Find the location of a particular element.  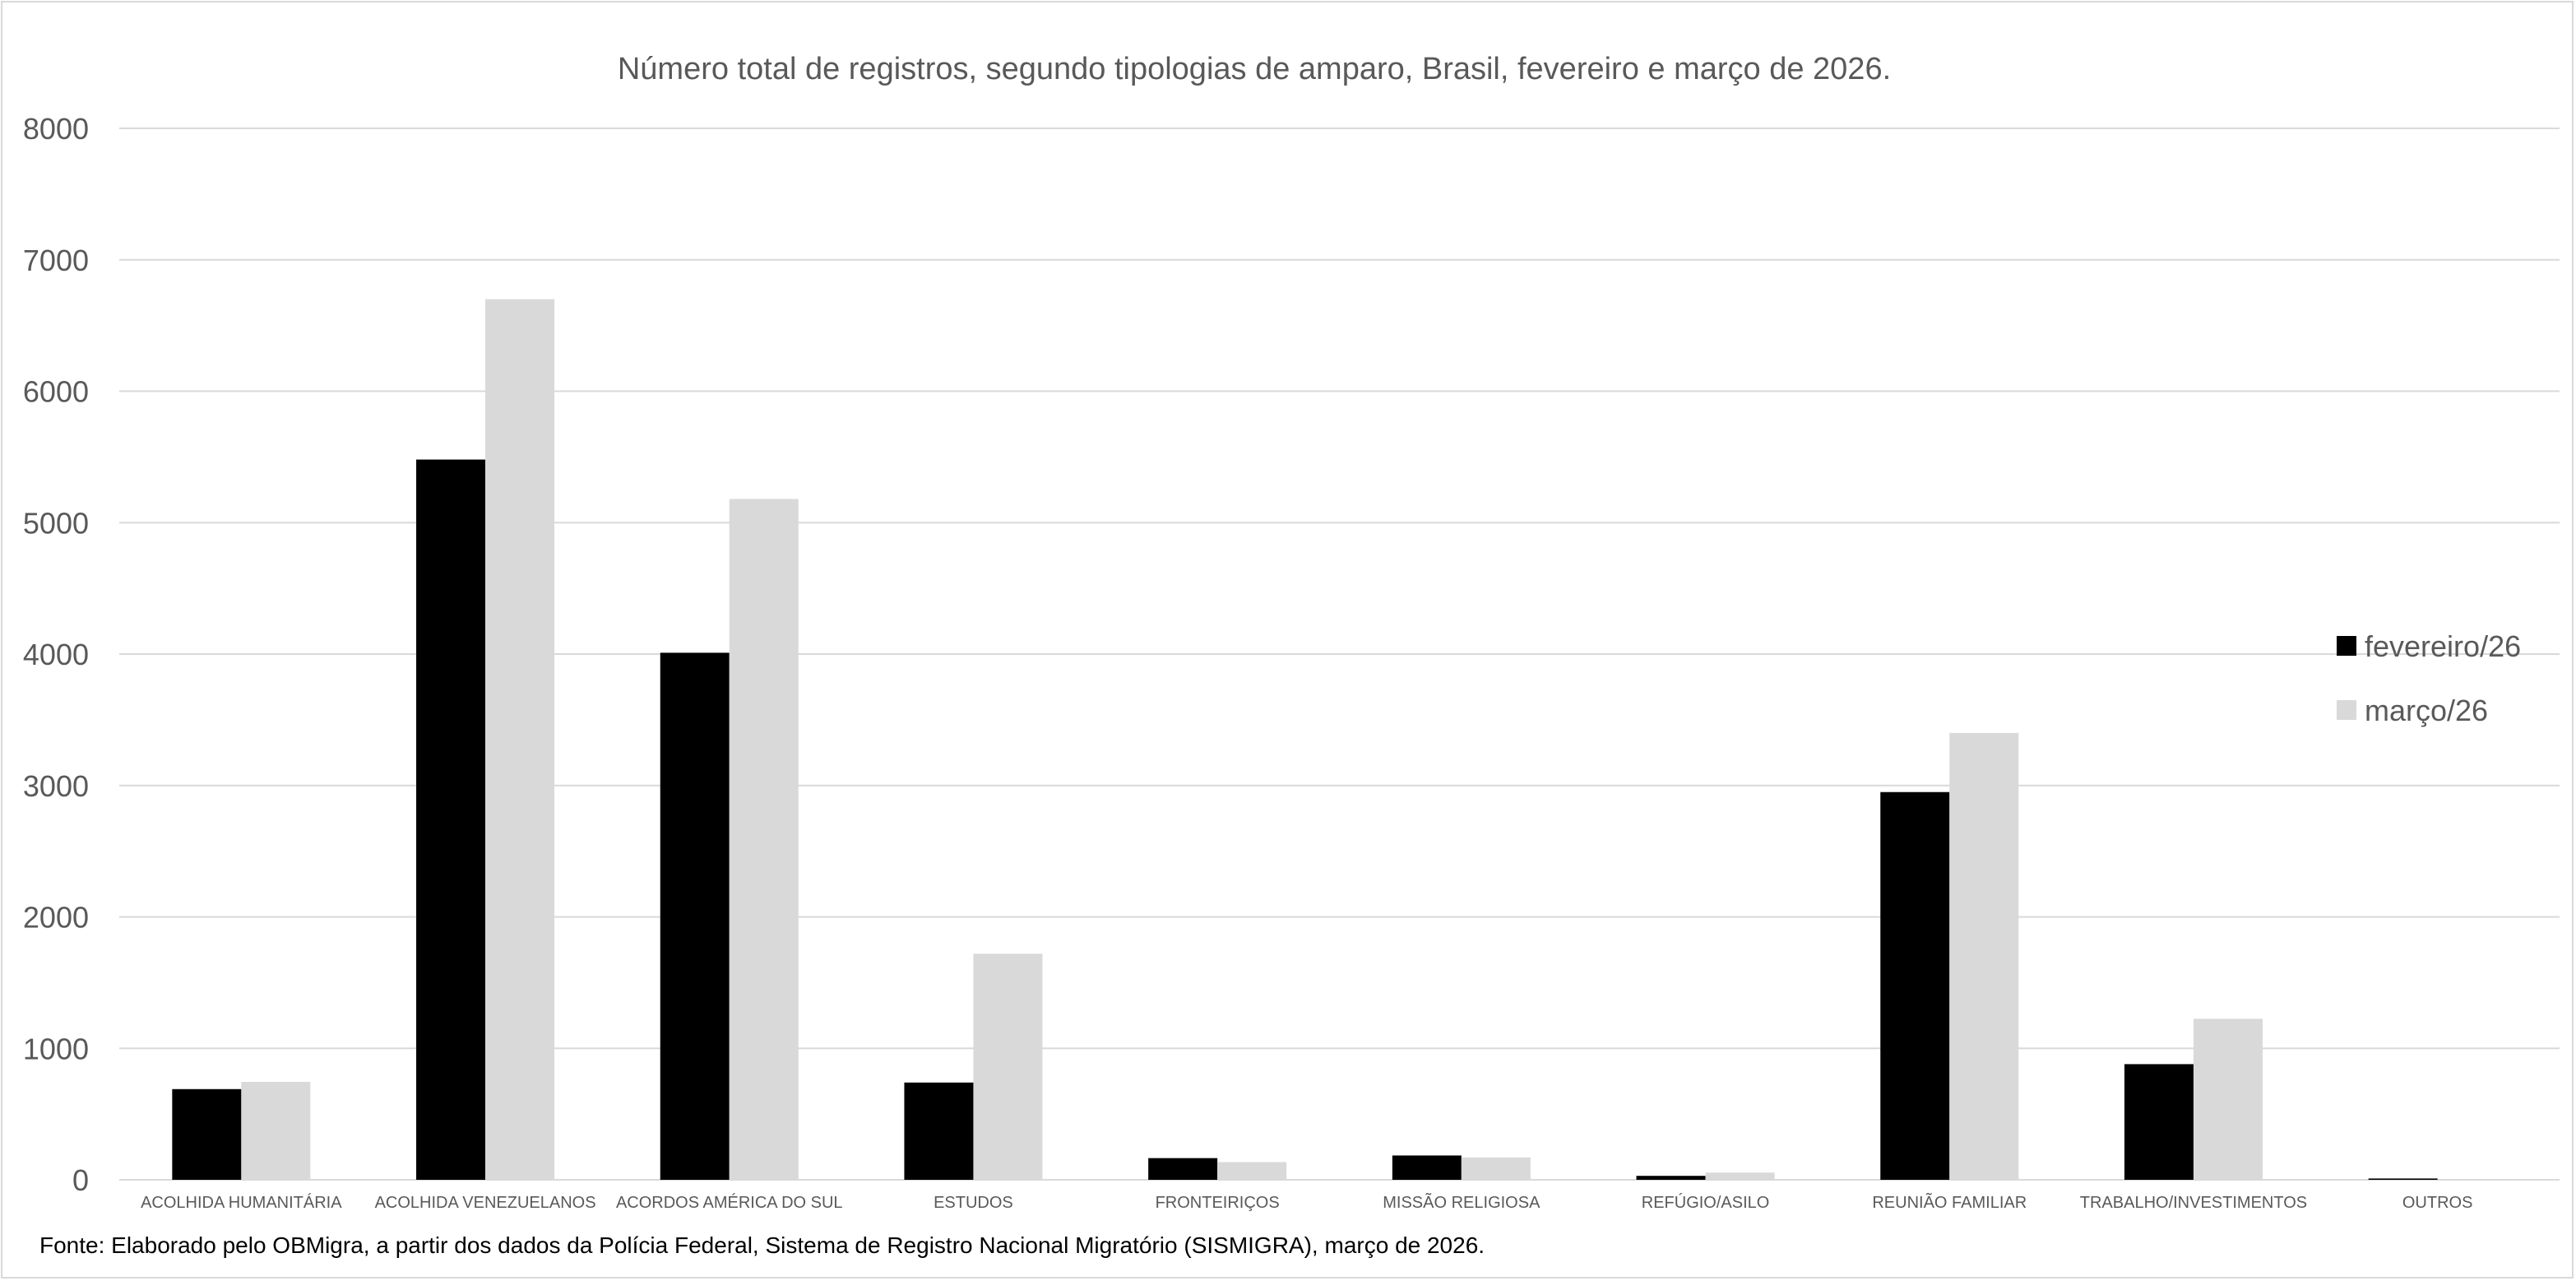

x-tick-label: ACOLHIDA VENEZUELANOS is located at coordinates (486, 1203).